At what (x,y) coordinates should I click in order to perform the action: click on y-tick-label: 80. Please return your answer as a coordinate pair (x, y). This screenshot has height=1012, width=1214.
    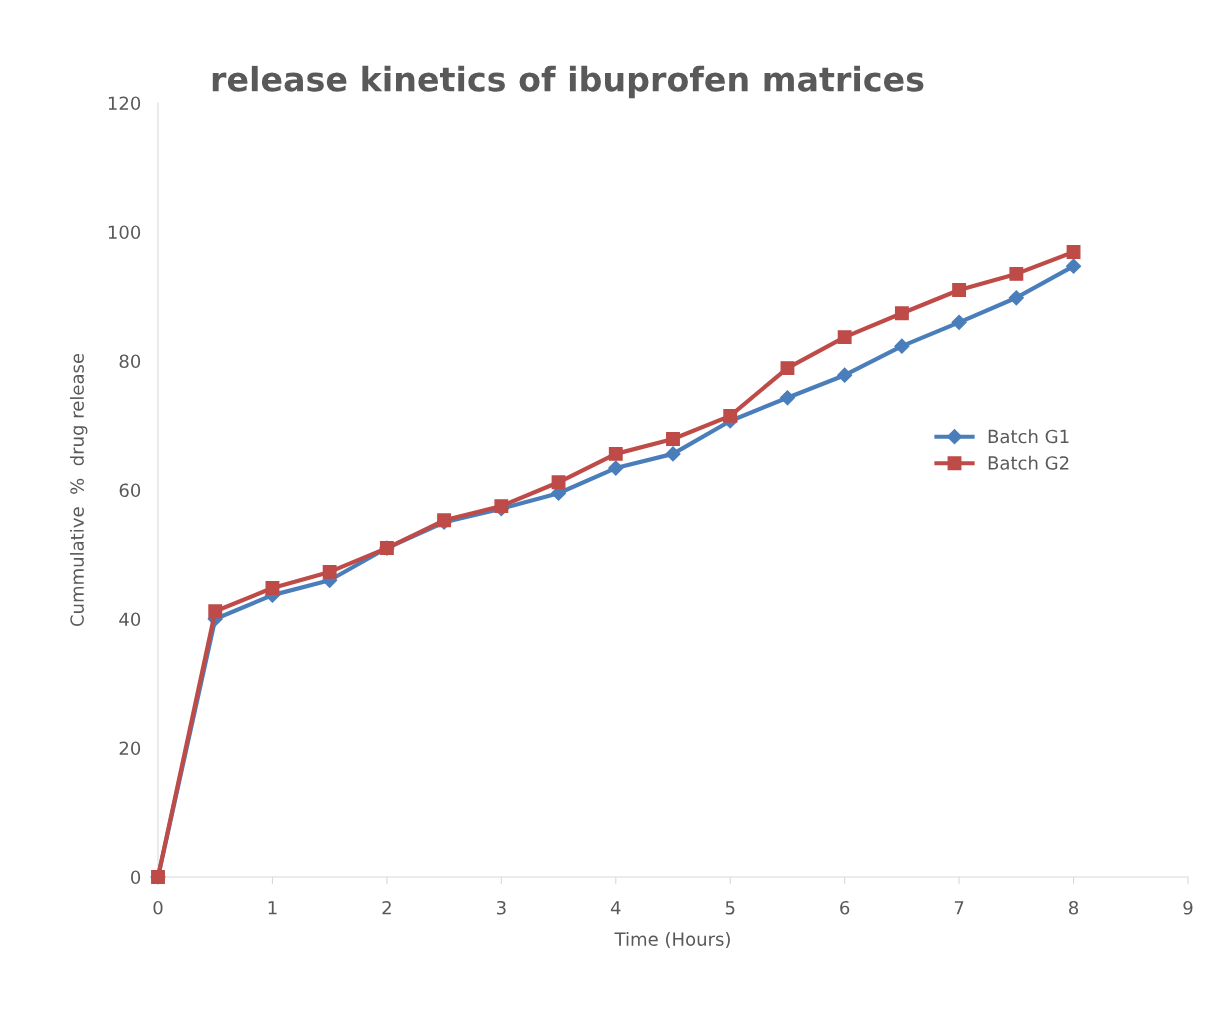
    Looking at the image, I should click on (130, 361).